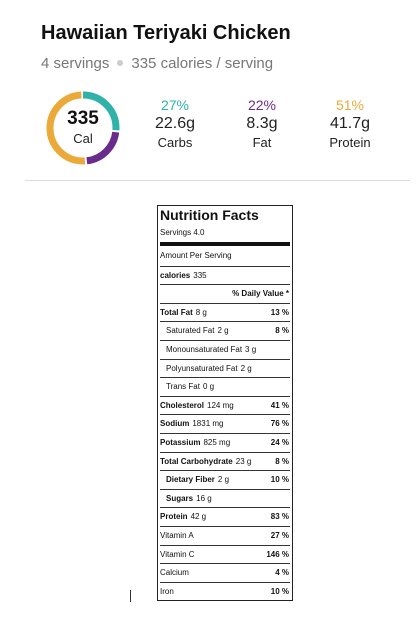 Image resolution: width=417 pixels, height=626 pixels. Describe the element at coordinates (83, 138) in the screenshot. I see `calories-unit: Cal` at that location.